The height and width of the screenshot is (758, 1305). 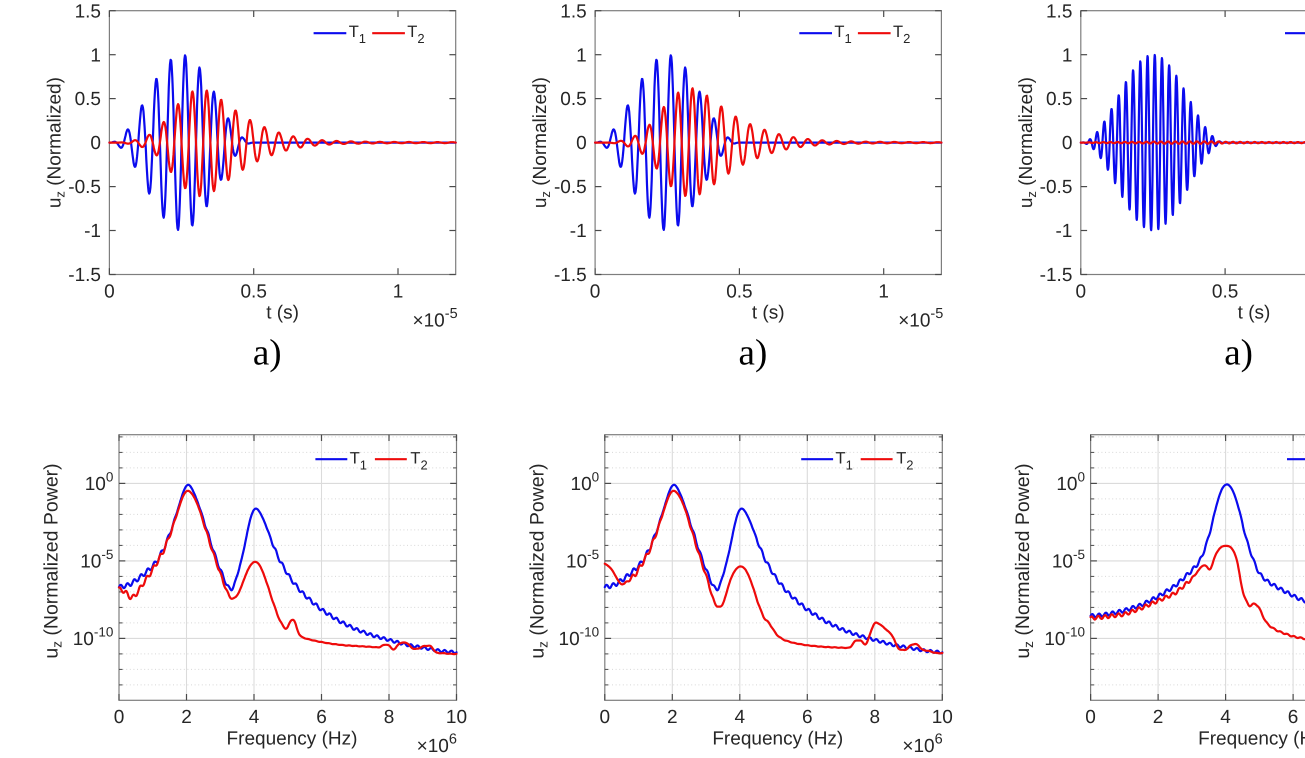 What do you see at coordinates (585, 482) in the screenshot?
I see `svg-text: 10⁰` at bounding box center [585, 482].